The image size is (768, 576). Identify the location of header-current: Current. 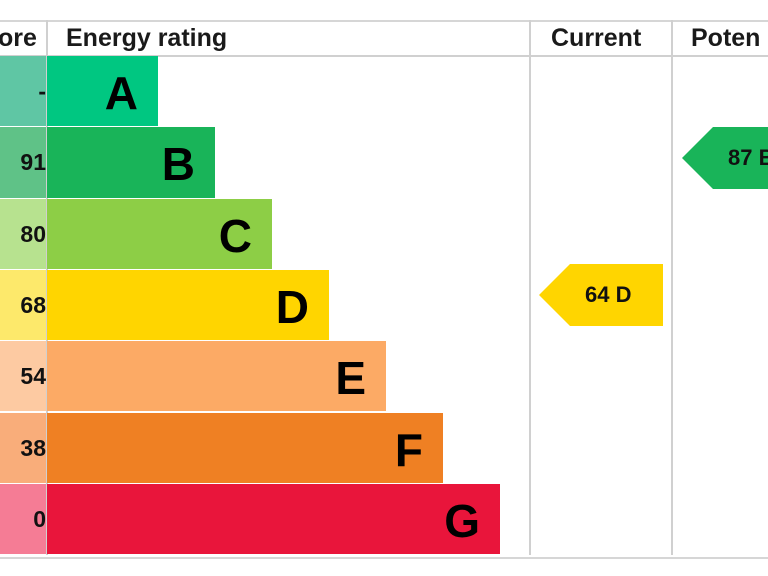
(596, 38).